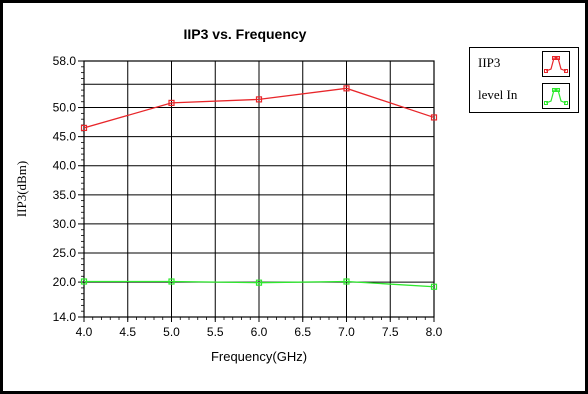 This screenshot has height=394, width=588. Describe the element at coordinates (84, 332) in the screenshot. I see `x-tick-label: 4.0` at that location.